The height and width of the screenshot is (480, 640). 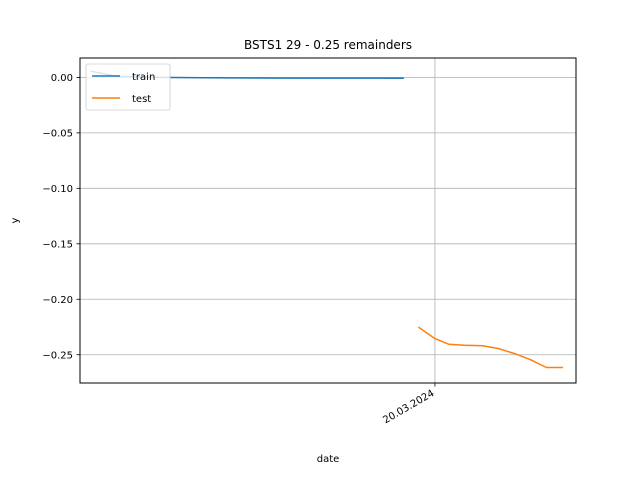 What do you see at coordinates (141, 99) in the screenshot?
I see `legend-label-test: test` at bounding box center [141, 99].